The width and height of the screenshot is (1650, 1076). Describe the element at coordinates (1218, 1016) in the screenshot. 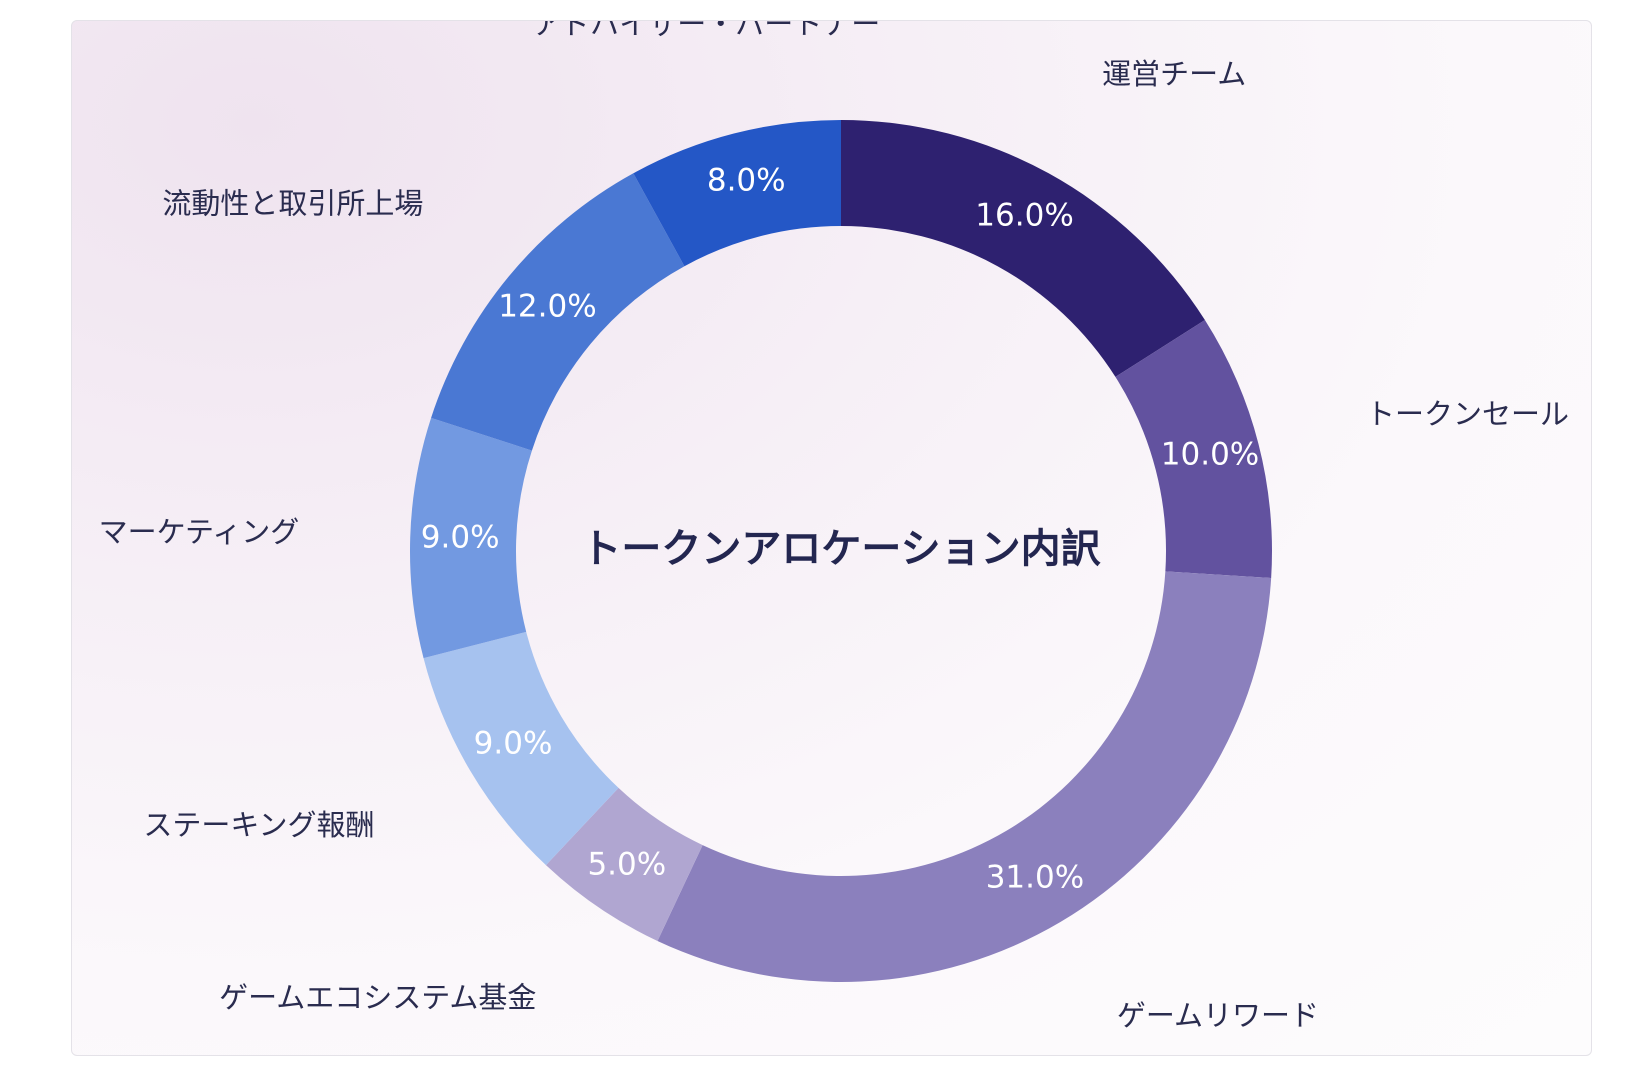

I see `slice-category-label: ゲームリワード` at that location.